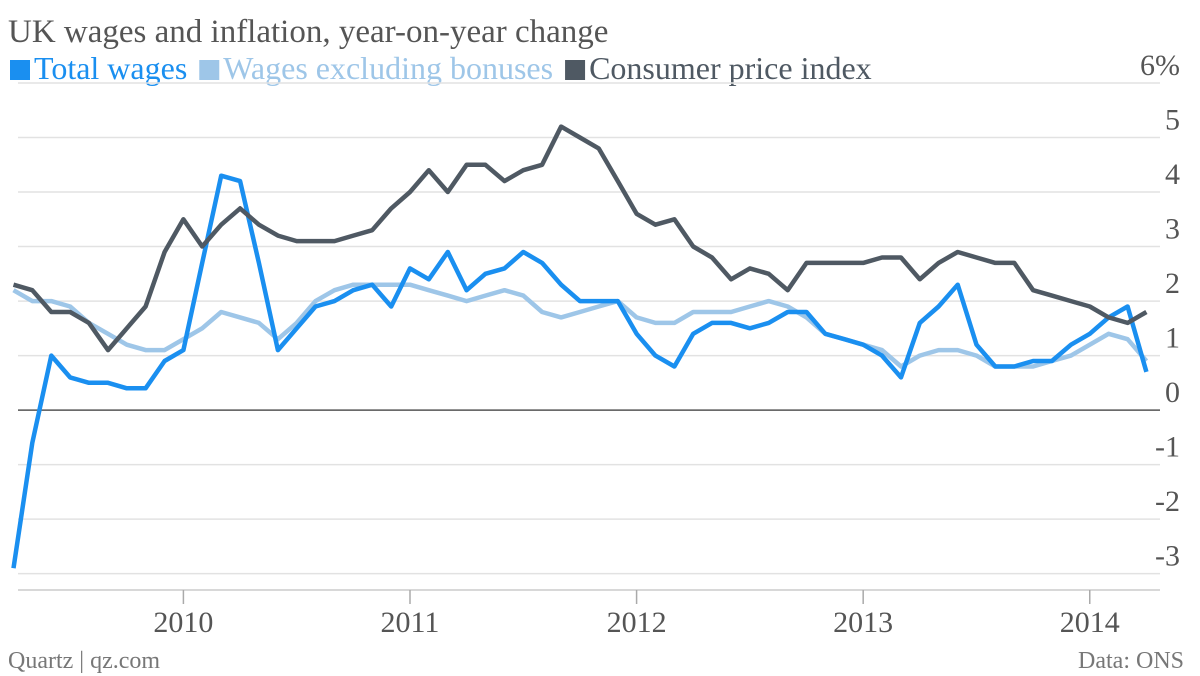 The image size is (1200, 676). What do you see at coordinates (1172, 392) in the screenshot?
I see `y-tick-label: 0` at bounding box center [1172, 392].